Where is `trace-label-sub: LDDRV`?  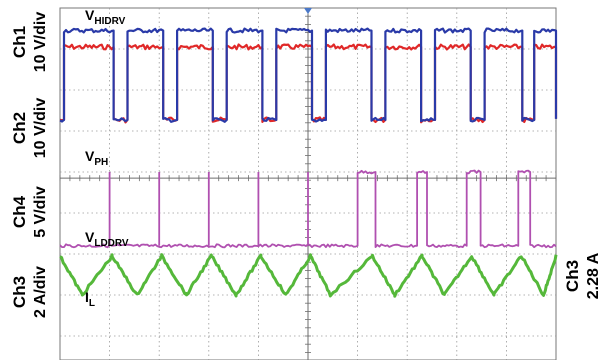
trace-label-sub: LDDRV is located at coordinates (111, 243).